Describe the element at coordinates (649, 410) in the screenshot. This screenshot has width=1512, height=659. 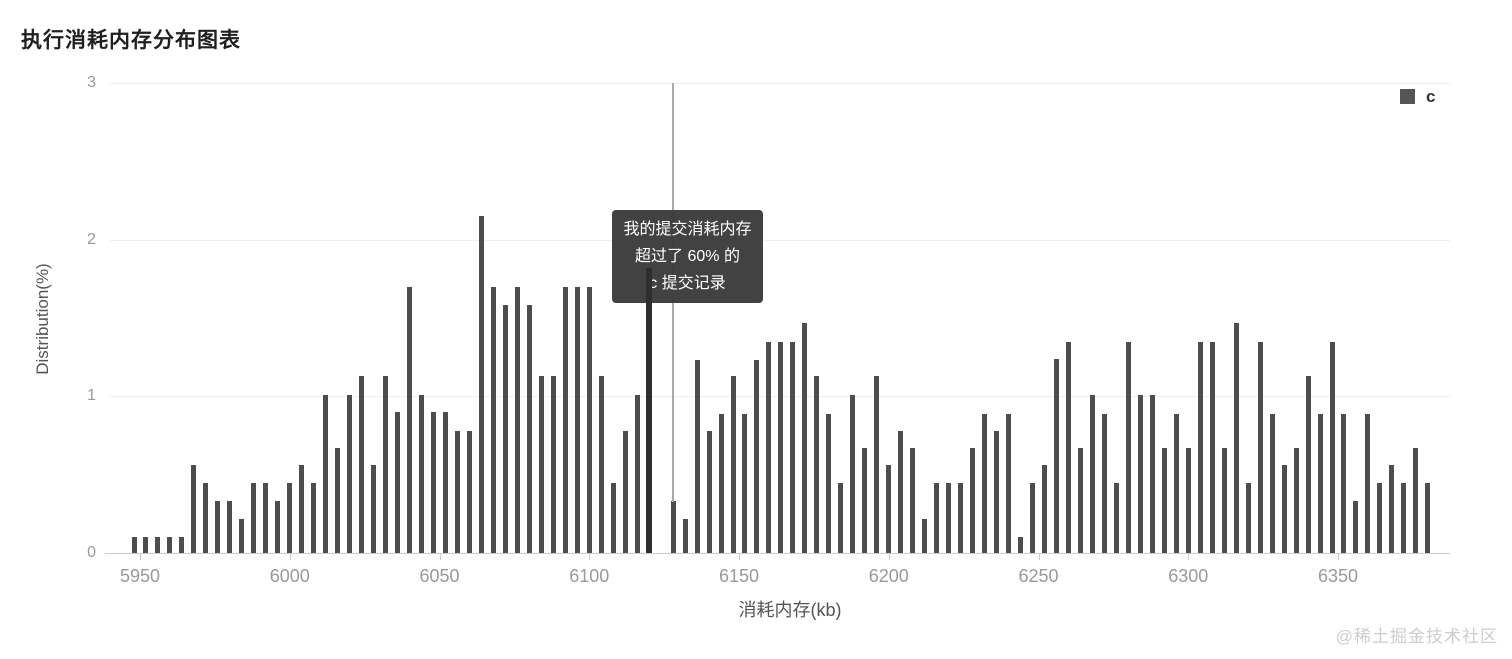
I see `bar-my-submission` at that location.